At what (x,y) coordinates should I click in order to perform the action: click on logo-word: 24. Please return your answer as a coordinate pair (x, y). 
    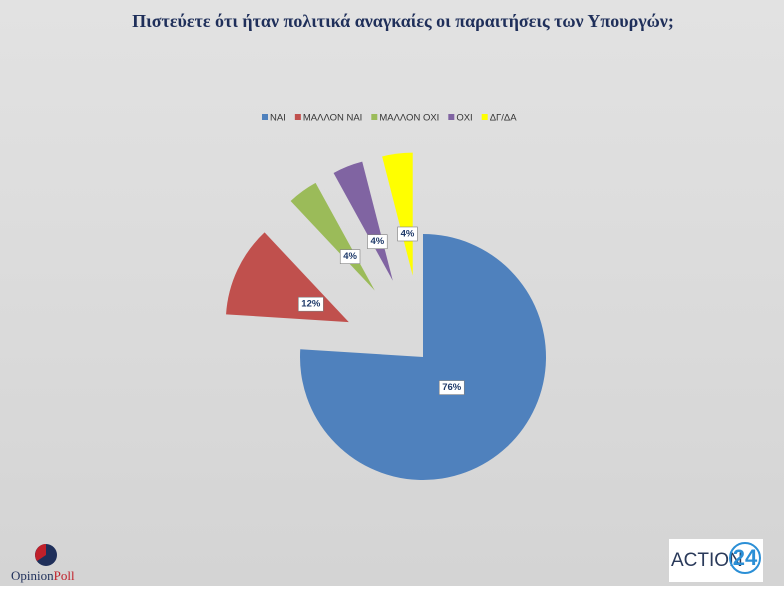
    Looking at the image, I should click on (745, 557).